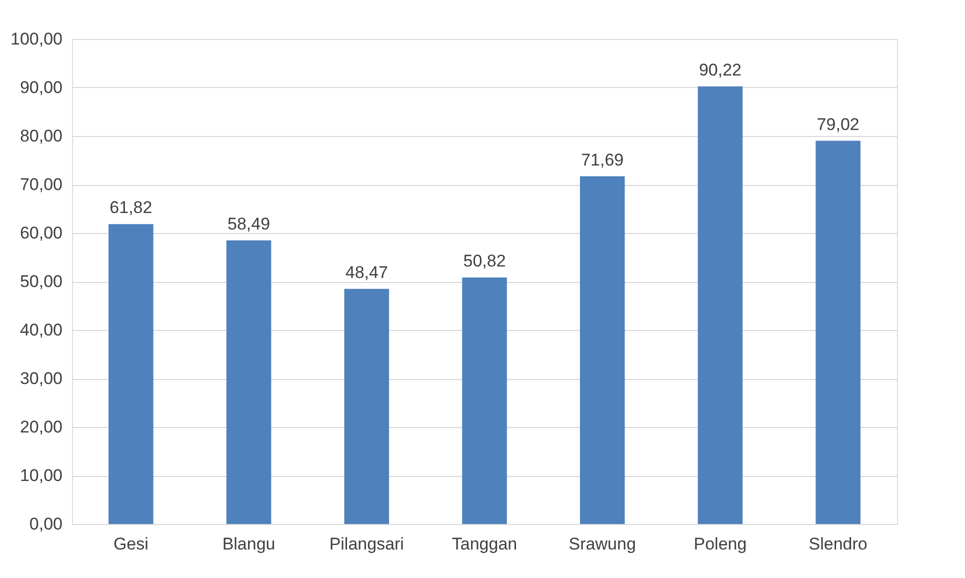 Image resolution: width=965 pixels, height=578 pixels. Describe the element at coordinates (41, 475) in the screenshot. I see `y-tick-label: 10,00` at that location.